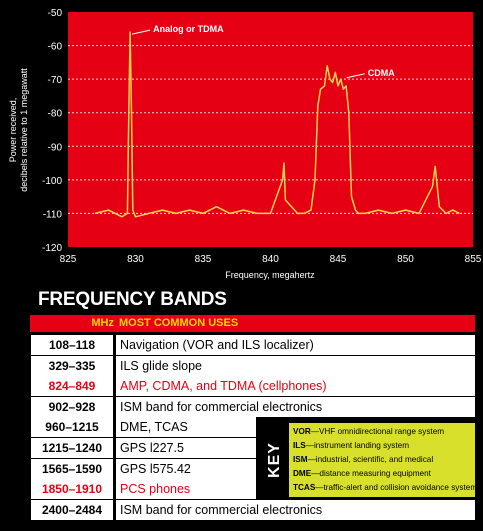  What do you see at coordinates (72, 448) in the screenshot?
I see `row-frequency: 1215–1240` at bounding box center [72, 448].